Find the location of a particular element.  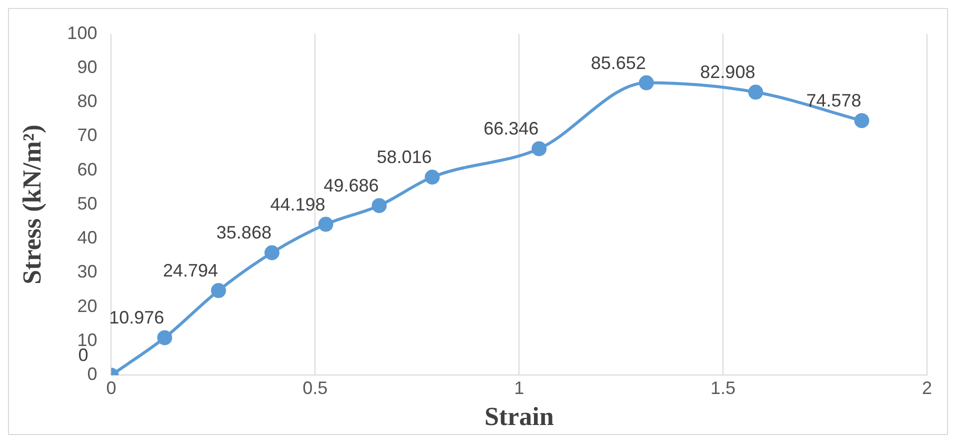

data-label: 74.578 is located at coordinates (834, 100).